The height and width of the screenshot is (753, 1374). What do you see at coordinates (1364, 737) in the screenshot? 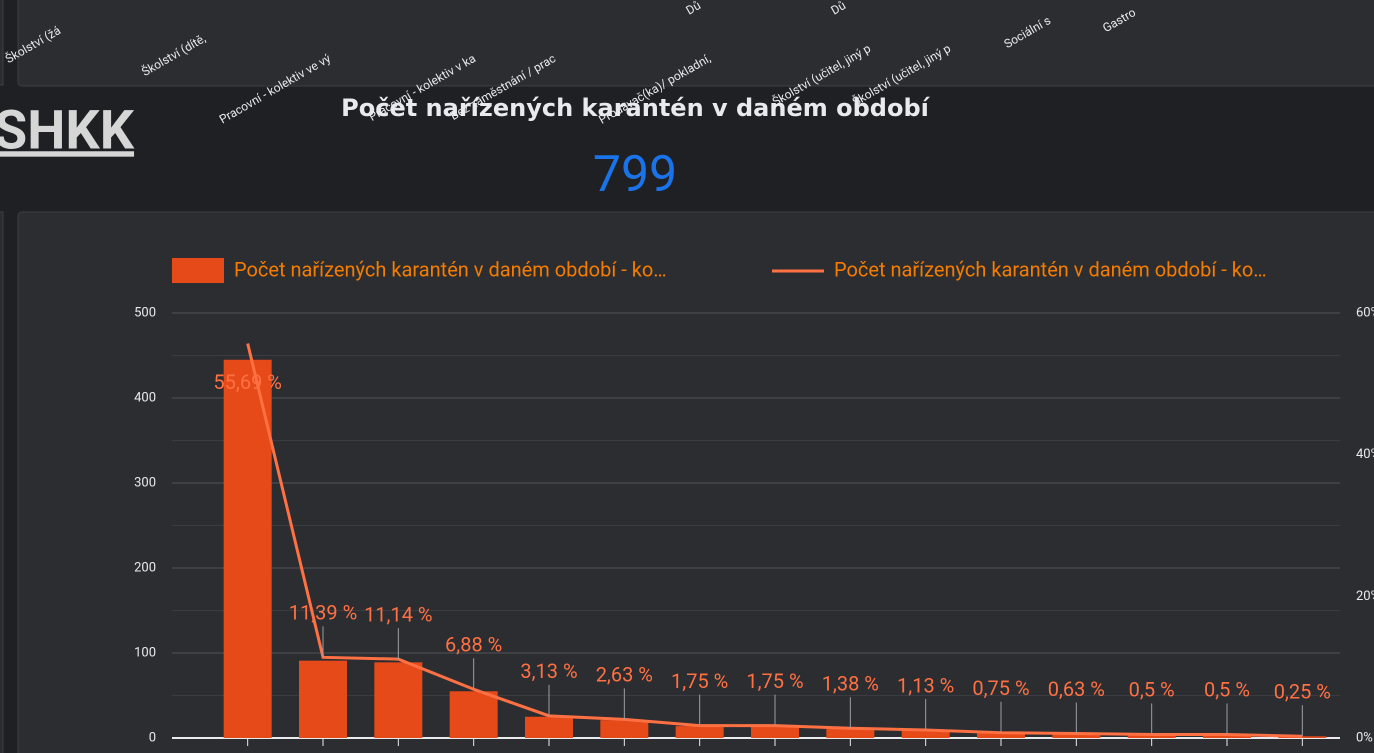
I see `y2-tick-label: 0%` at bounding box center [1364, 737].